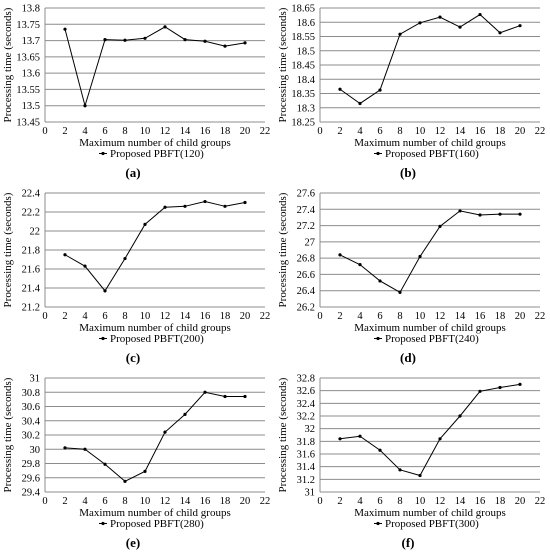  What do you see at coordinates (35, 232) in the screenshot?
I see `y-tick-label: 22` at bounding box center [35, 232].